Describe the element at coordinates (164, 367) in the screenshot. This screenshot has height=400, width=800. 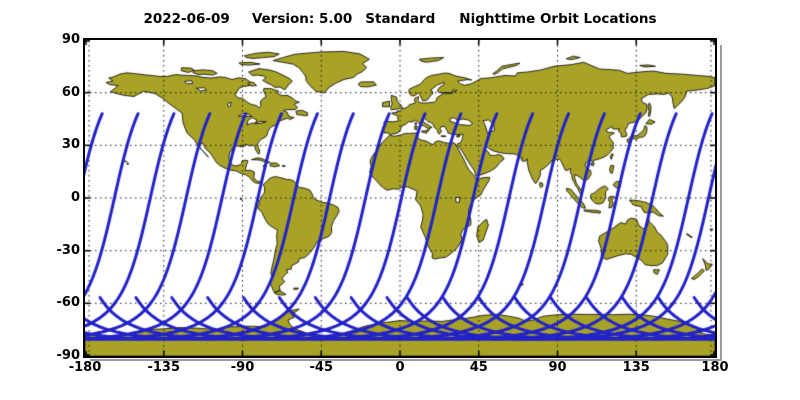
I see `x-tick-label: -135` at that location.